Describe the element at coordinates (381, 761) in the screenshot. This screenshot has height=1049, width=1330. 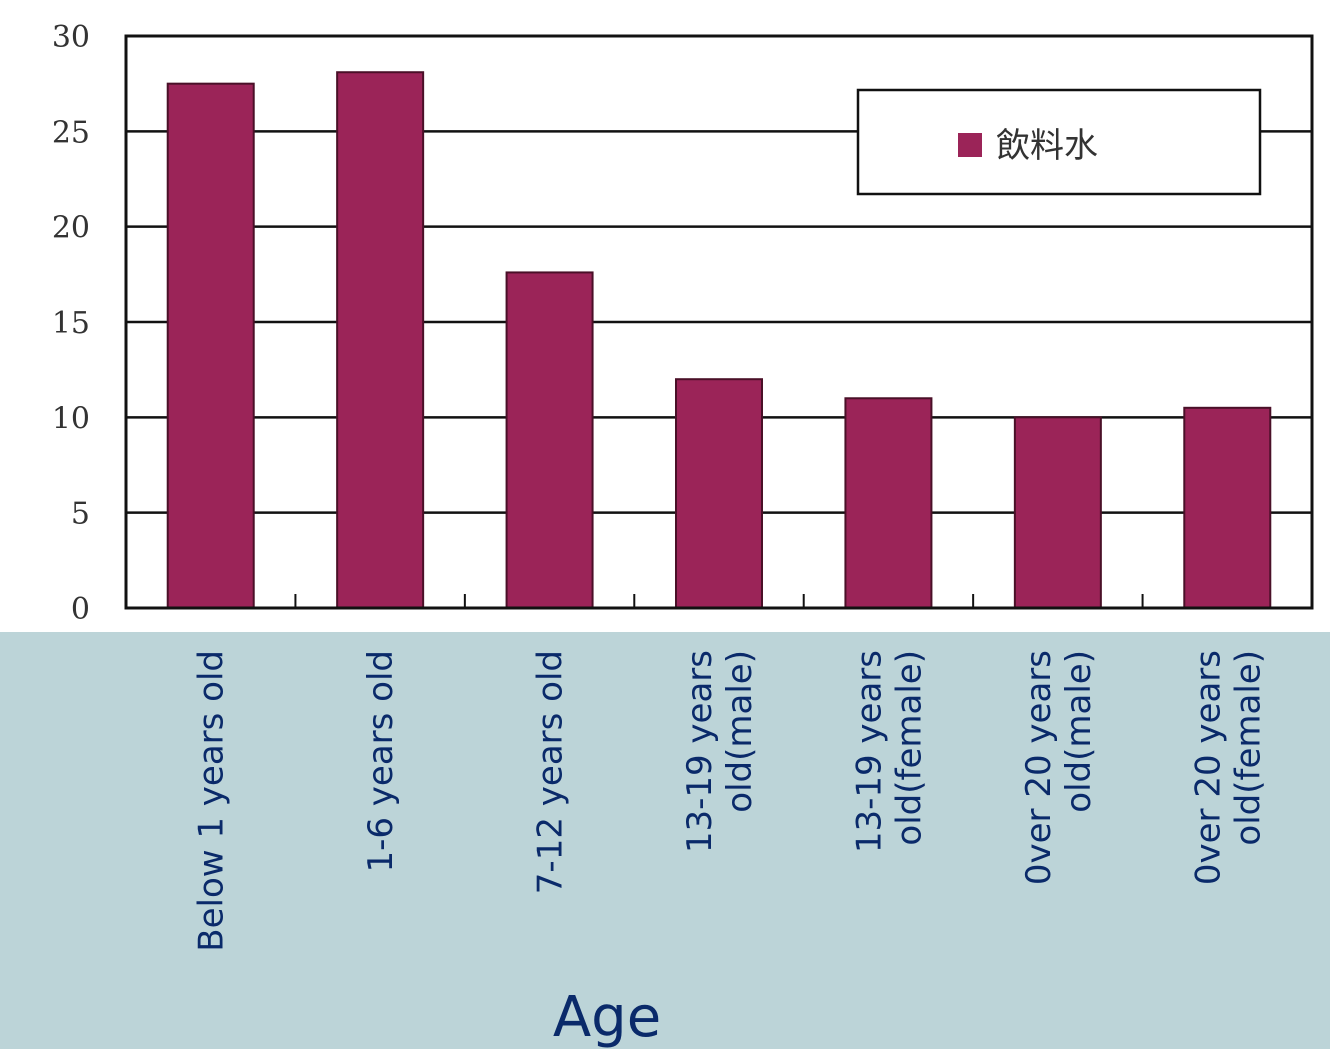
I see `x-tick-label: 1-6 years old` at that location.